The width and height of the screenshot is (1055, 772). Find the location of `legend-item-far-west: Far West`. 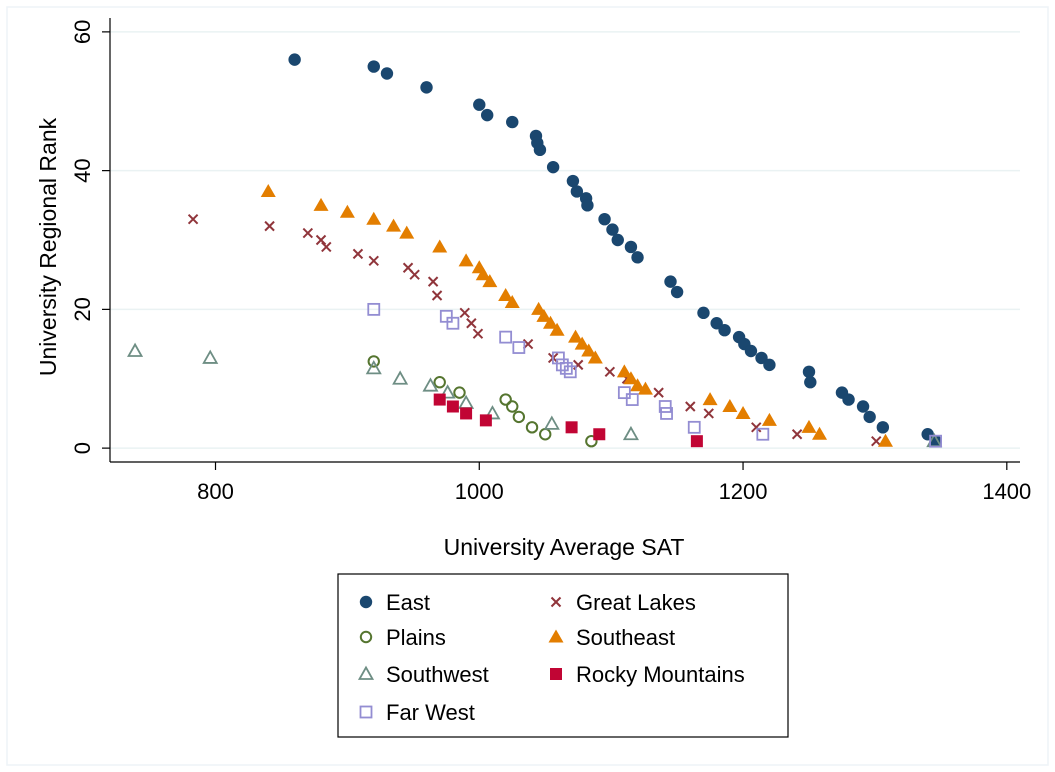

legend-item-far-west: Far West is located at coordinates (417, 712).